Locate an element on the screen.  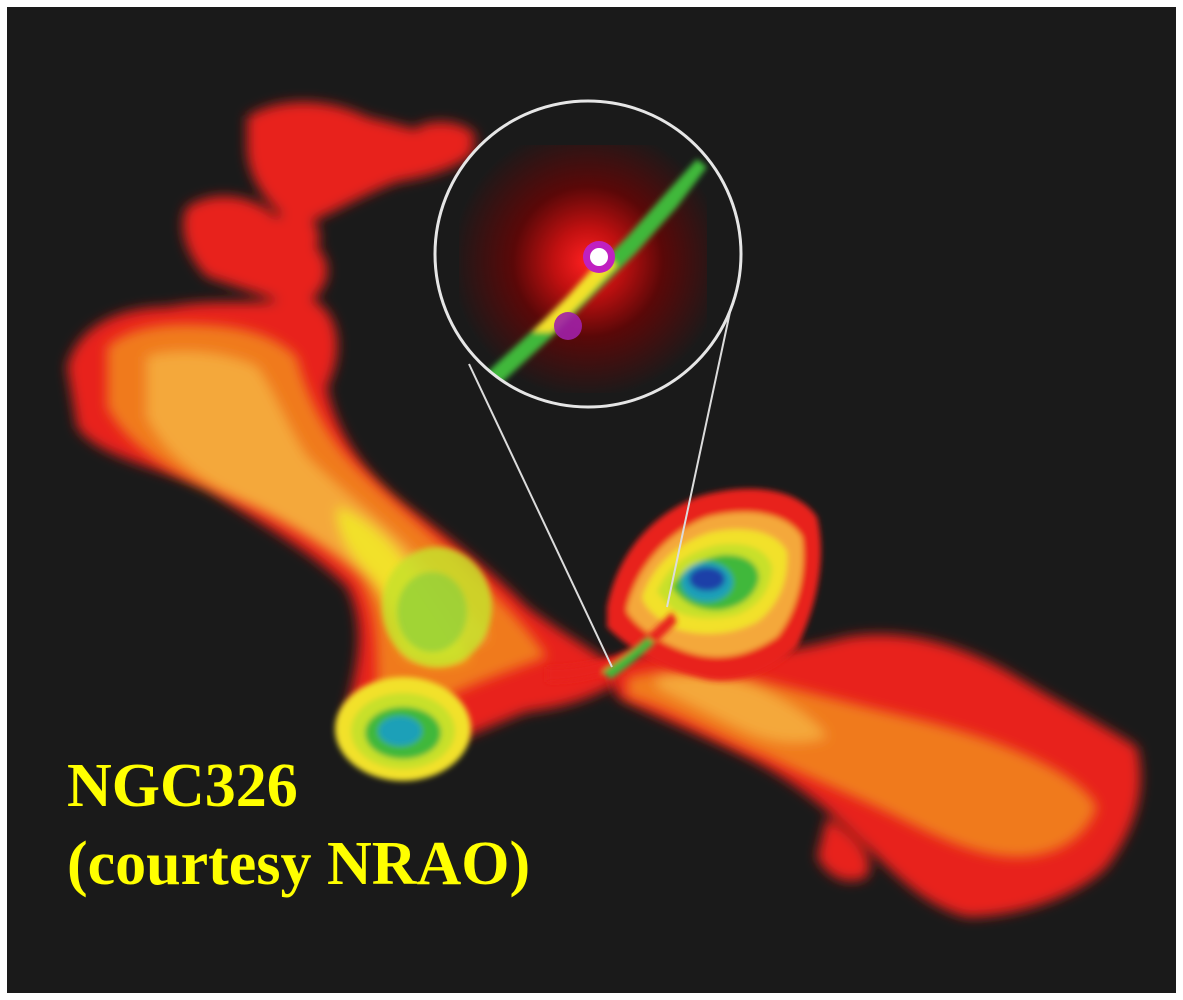
central-jet is located at coordinates (612, 647).